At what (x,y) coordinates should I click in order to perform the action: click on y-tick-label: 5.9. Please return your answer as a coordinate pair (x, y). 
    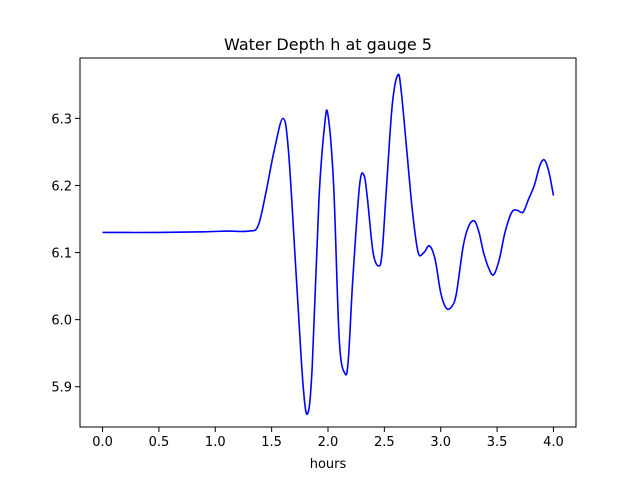
    Looking at the image, I should click on (61, 388).